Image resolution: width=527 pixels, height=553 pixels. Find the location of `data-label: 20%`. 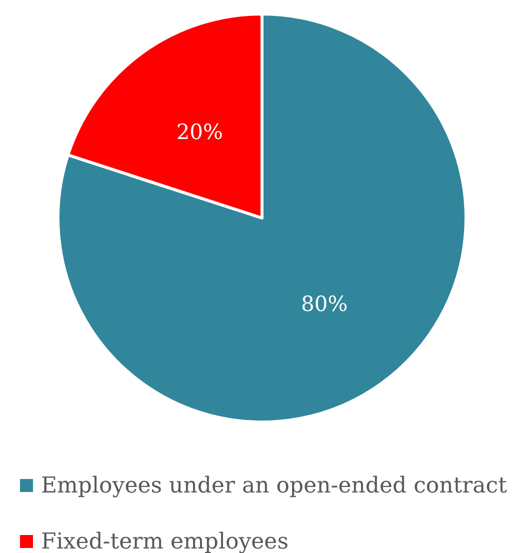

data-label: 20% is located at coordinates (199, 132).